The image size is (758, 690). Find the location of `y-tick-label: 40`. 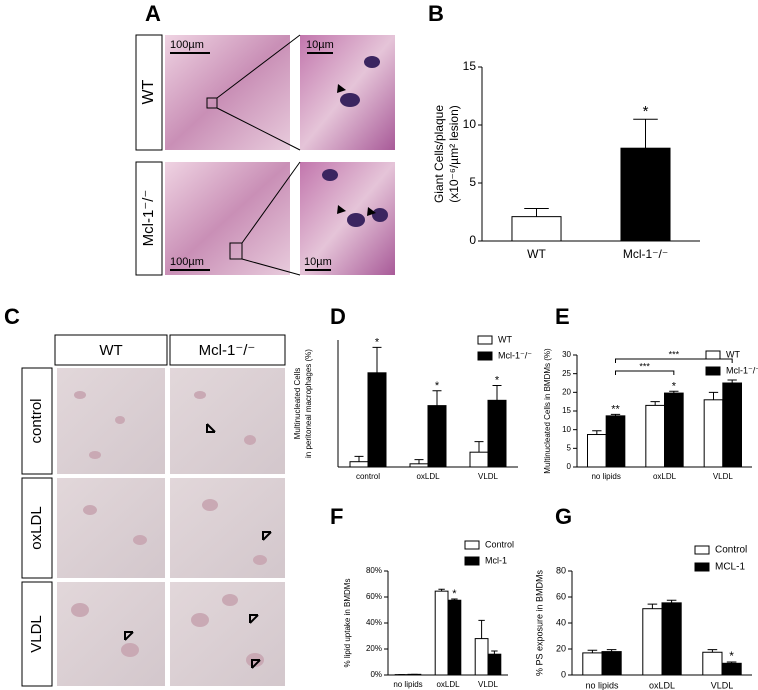

y-tick-label: 40 is located at coordinates (561, 622).